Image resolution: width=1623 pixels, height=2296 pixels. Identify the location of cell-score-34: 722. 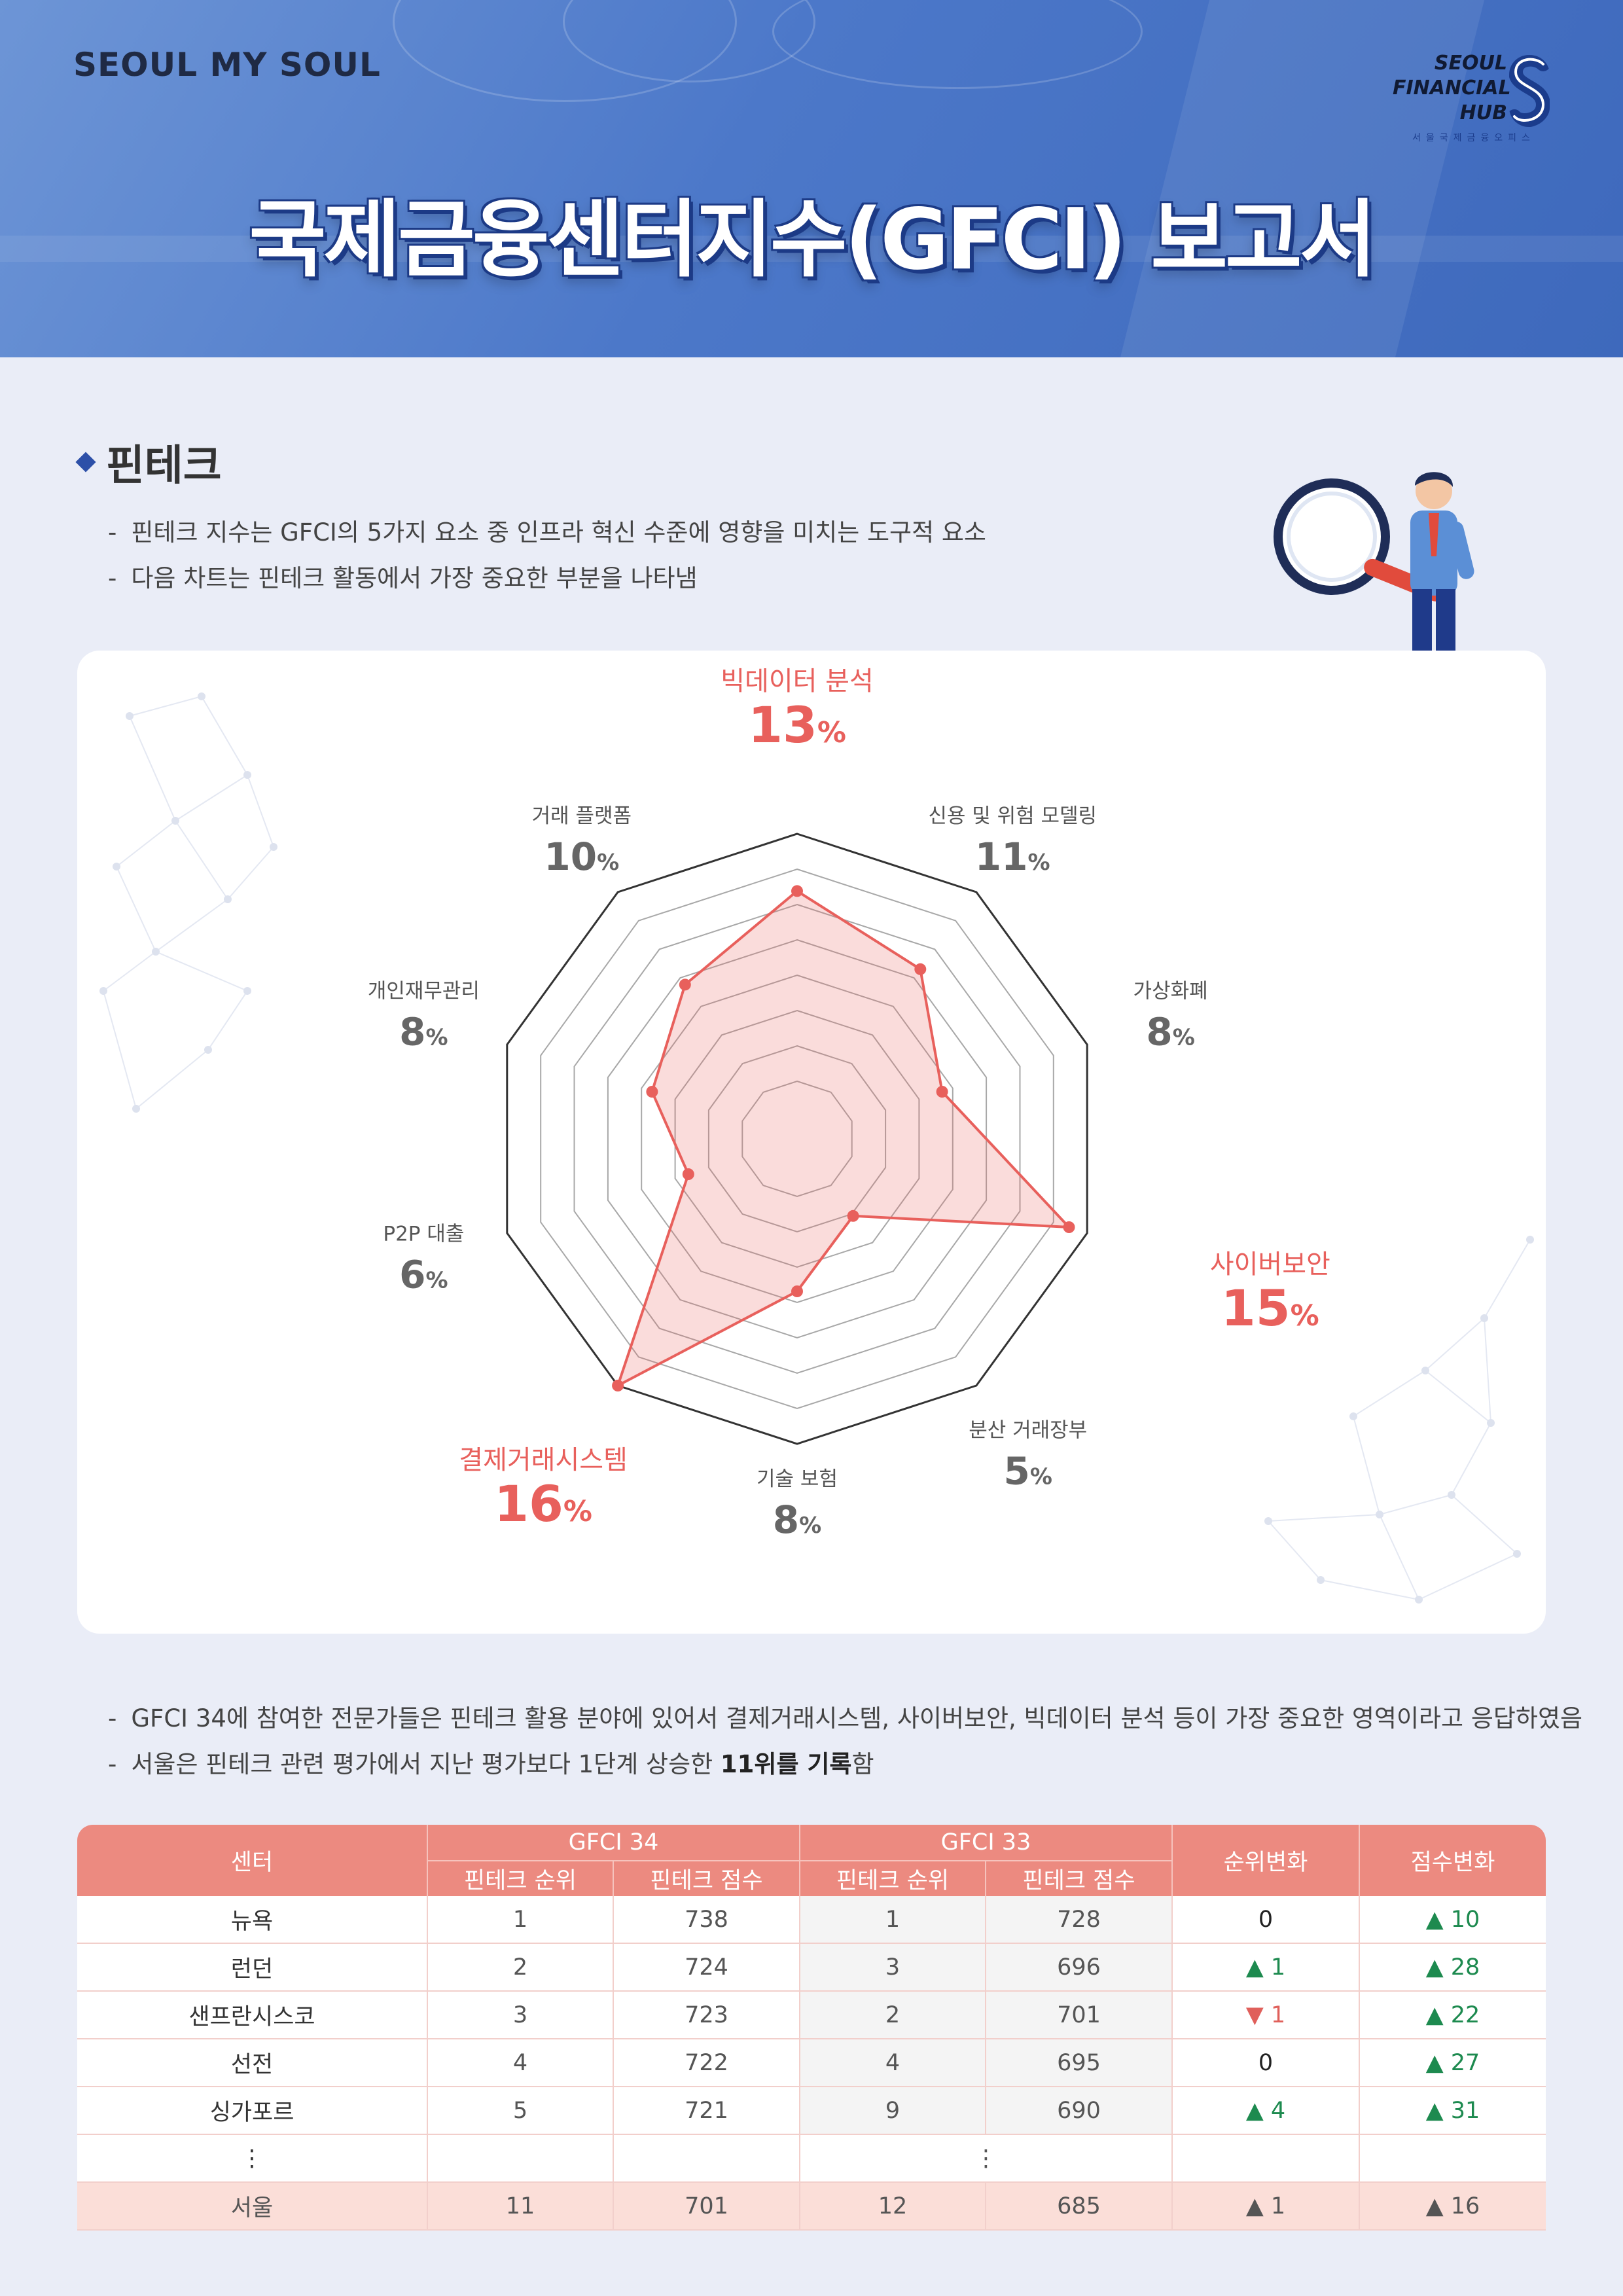
(706, 2063).